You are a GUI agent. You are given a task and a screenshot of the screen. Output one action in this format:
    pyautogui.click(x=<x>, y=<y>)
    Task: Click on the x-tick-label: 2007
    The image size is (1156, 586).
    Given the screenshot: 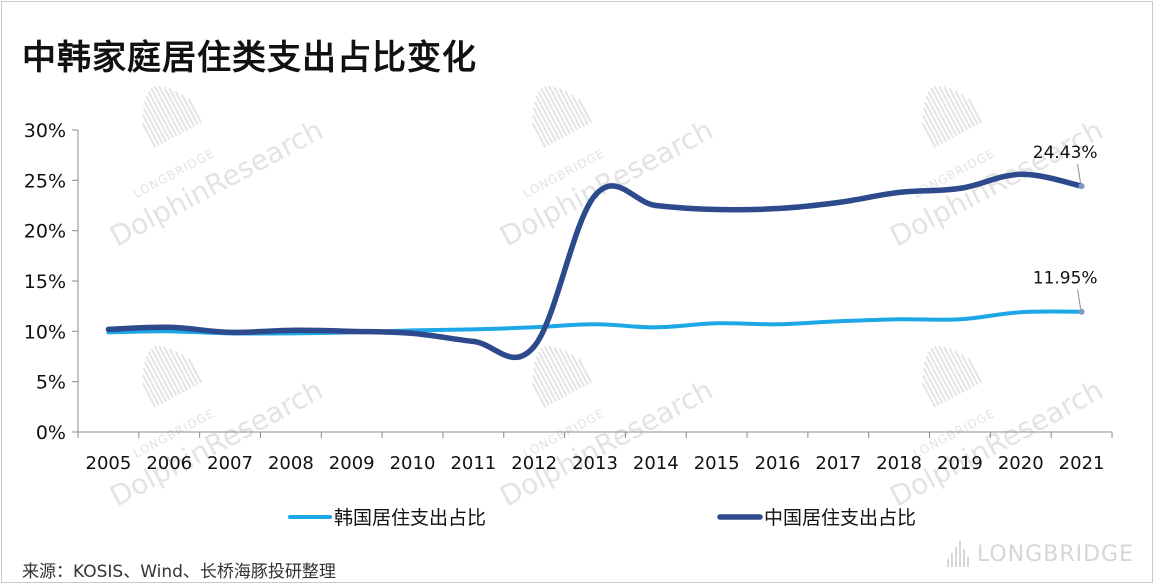 What is the action you would take?
    pyautogui.click(x=230, y=463)
    